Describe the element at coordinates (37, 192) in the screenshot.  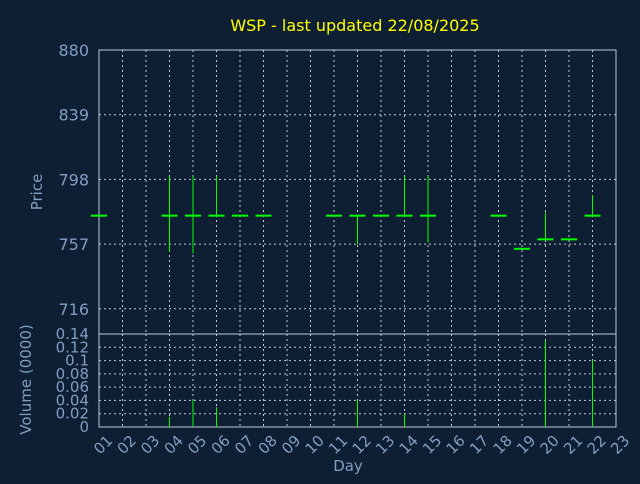
I see `price-axis-label: Price` at that location.